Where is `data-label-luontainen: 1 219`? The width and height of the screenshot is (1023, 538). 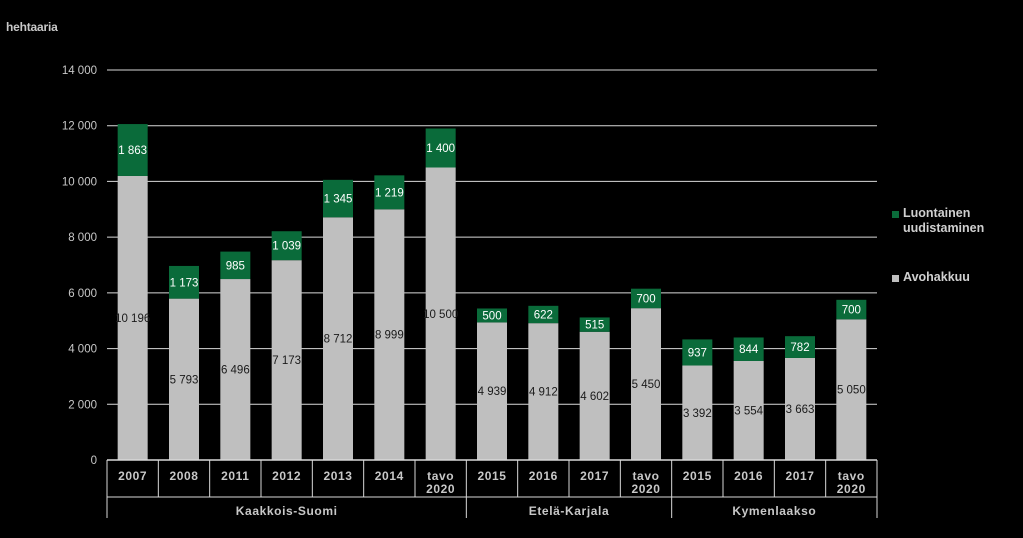 data-label-luontainen: 1 219 is located at coordinates (389, 193).